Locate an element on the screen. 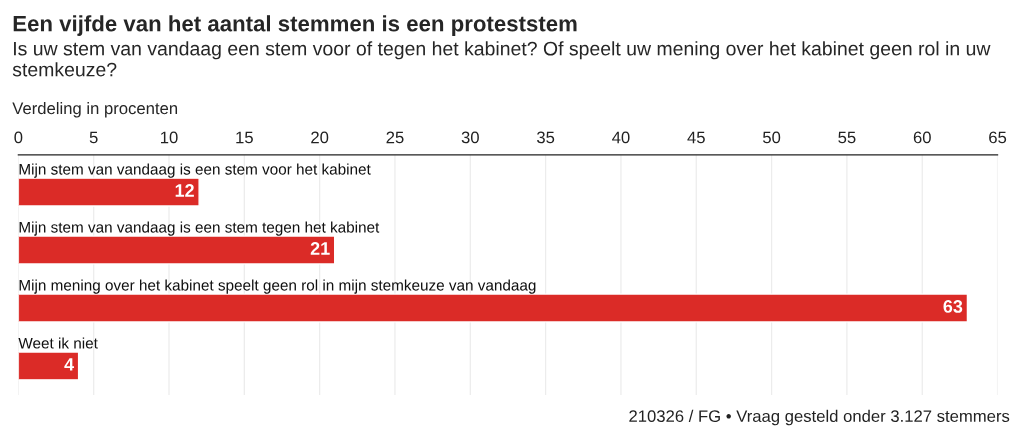  x-tick-label: 0 is located at coordinates (18, 137).